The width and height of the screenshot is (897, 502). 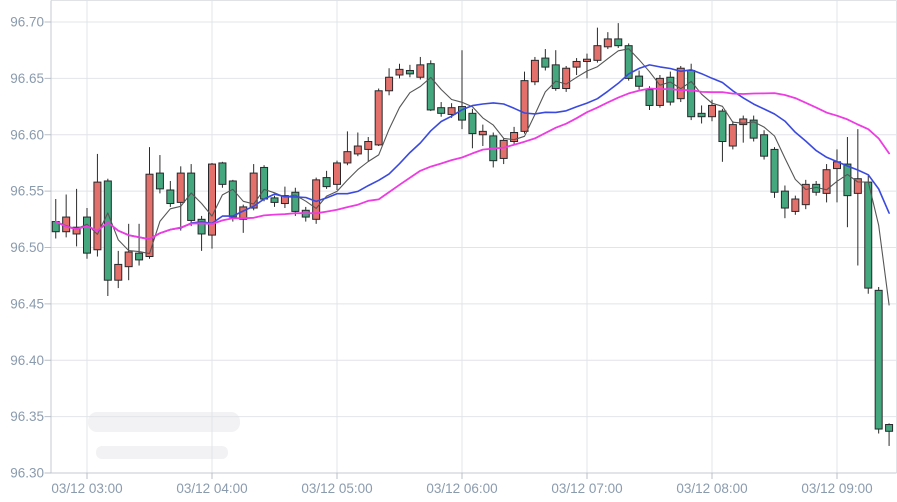 I want to click on y-tick-label: 96.45, so click(x=27, y=303).